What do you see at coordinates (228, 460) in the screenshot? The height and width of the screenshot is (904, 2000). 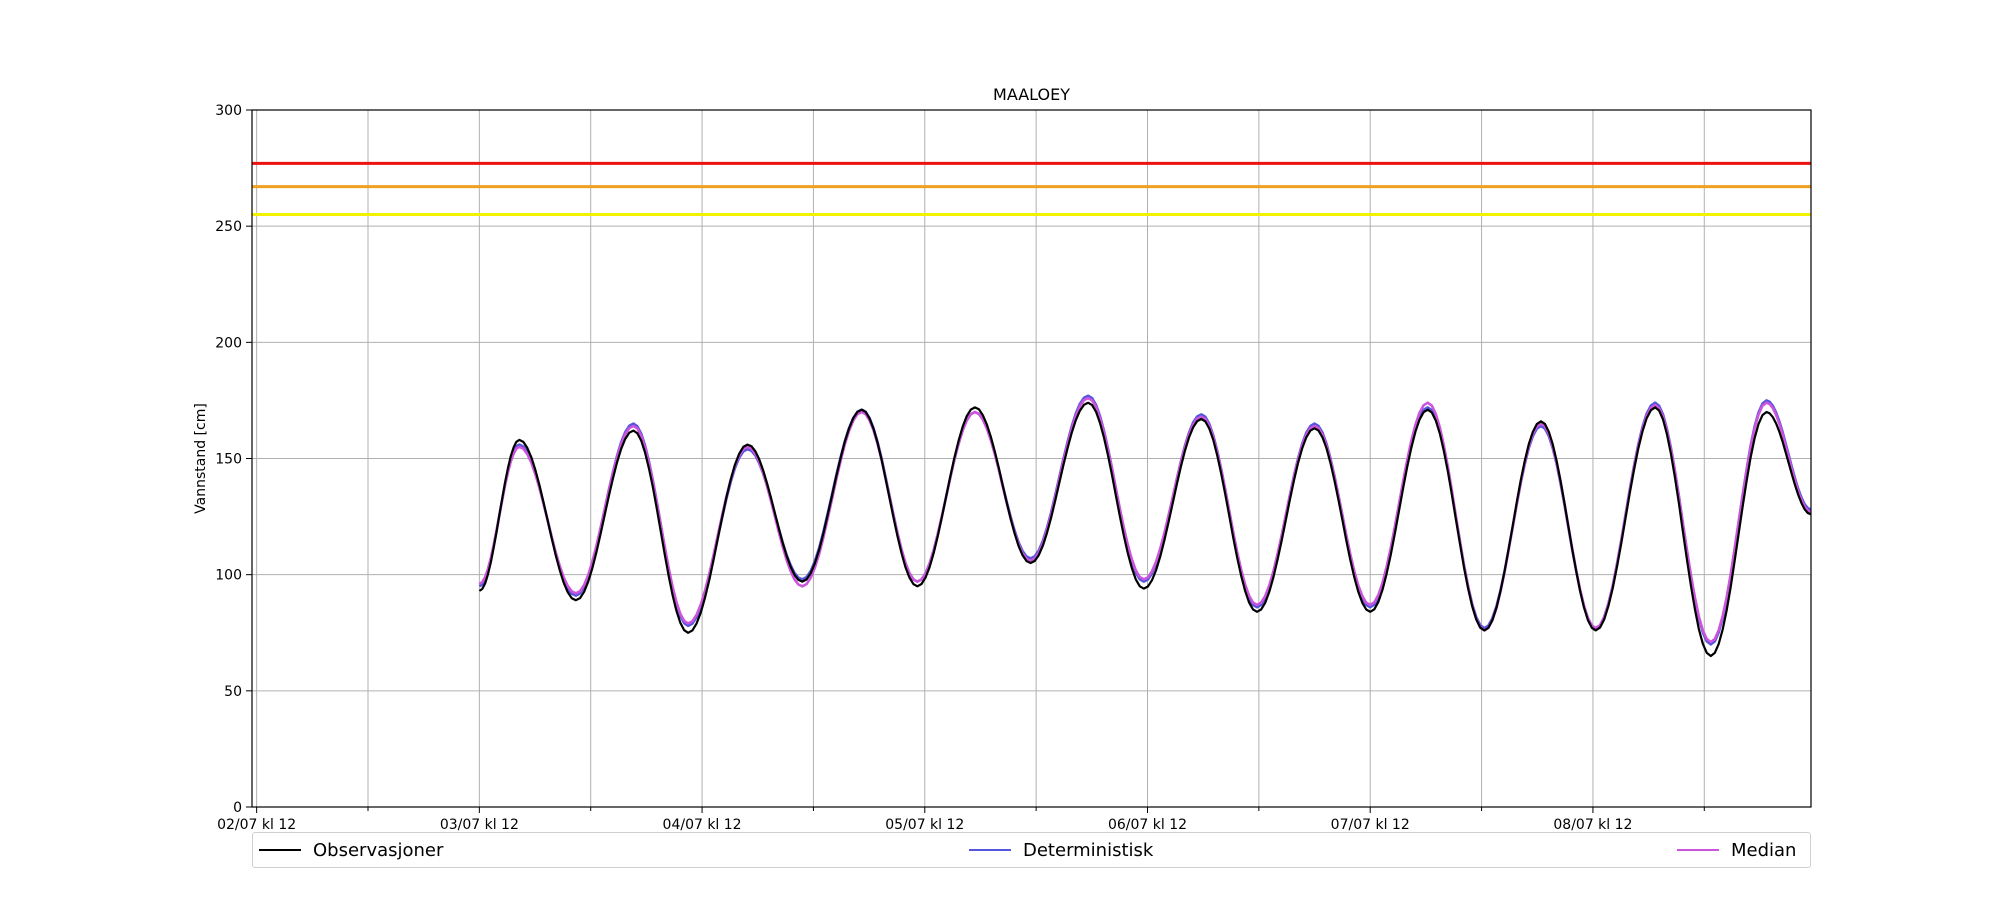 I see `y-tick-label: 150` at bounding box center [228, 460].